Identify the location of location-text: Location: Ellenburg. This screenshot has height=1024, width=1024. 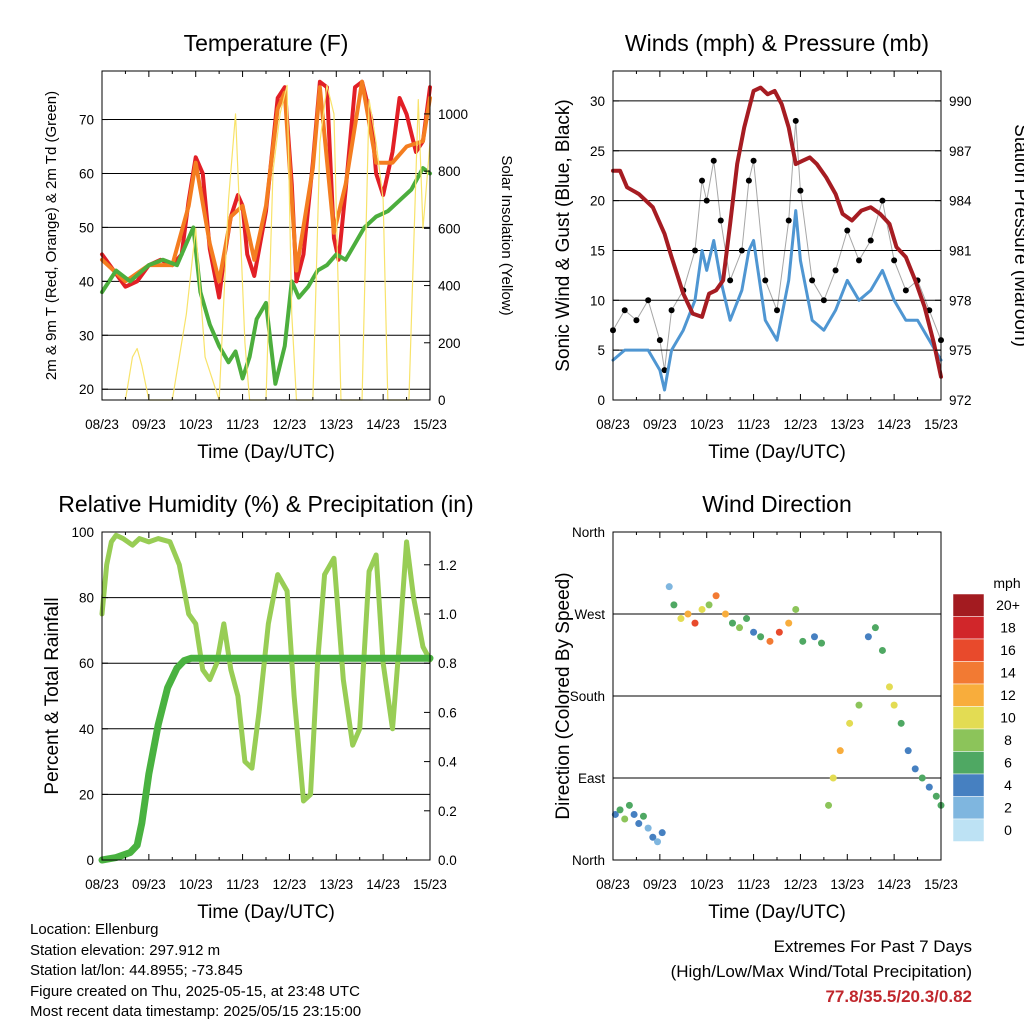
(94, 929).